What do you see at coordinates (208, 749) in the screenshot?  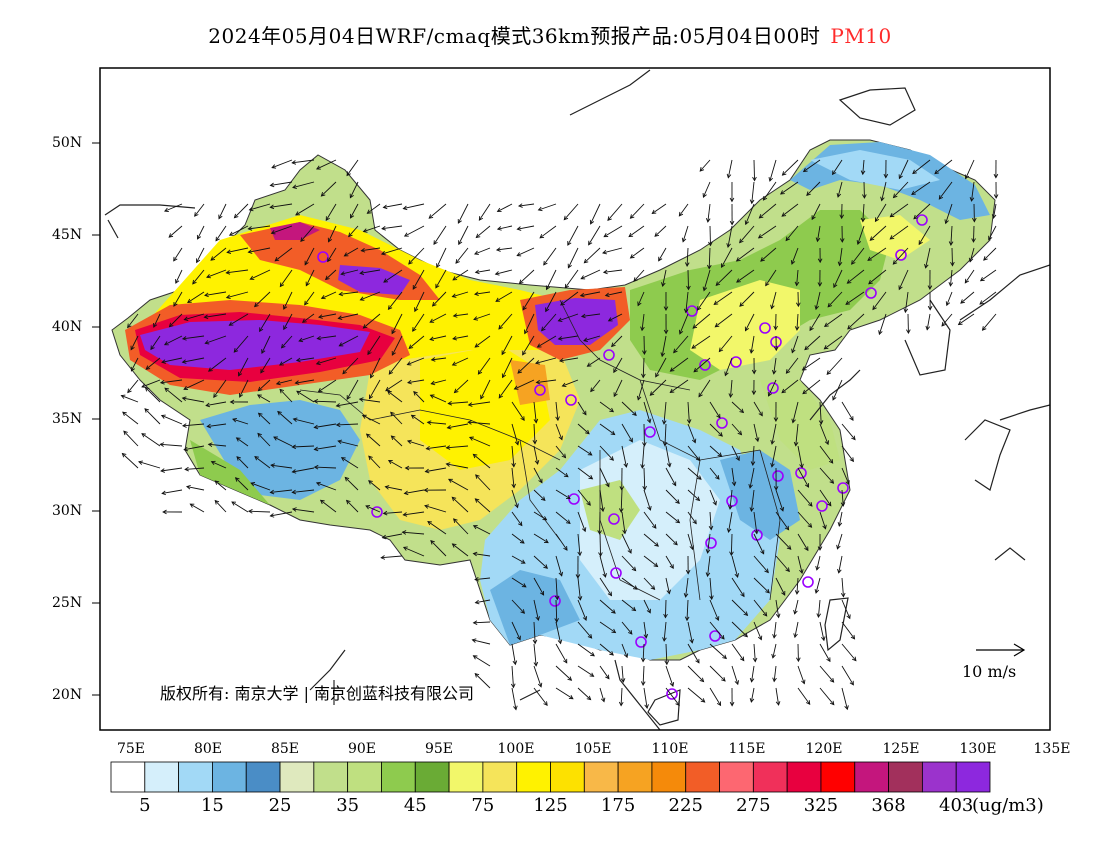 I see `lon-label: 80E` at bounding box center [208, 749].